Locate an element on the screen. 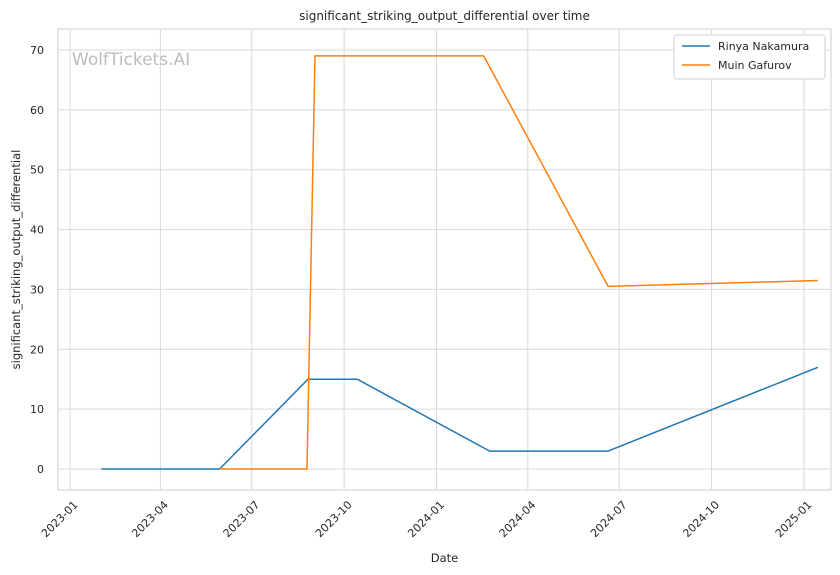 The width and height of the screenshot is (840, 575). y-tick-label: 70 is located at coordinates (37, 50).